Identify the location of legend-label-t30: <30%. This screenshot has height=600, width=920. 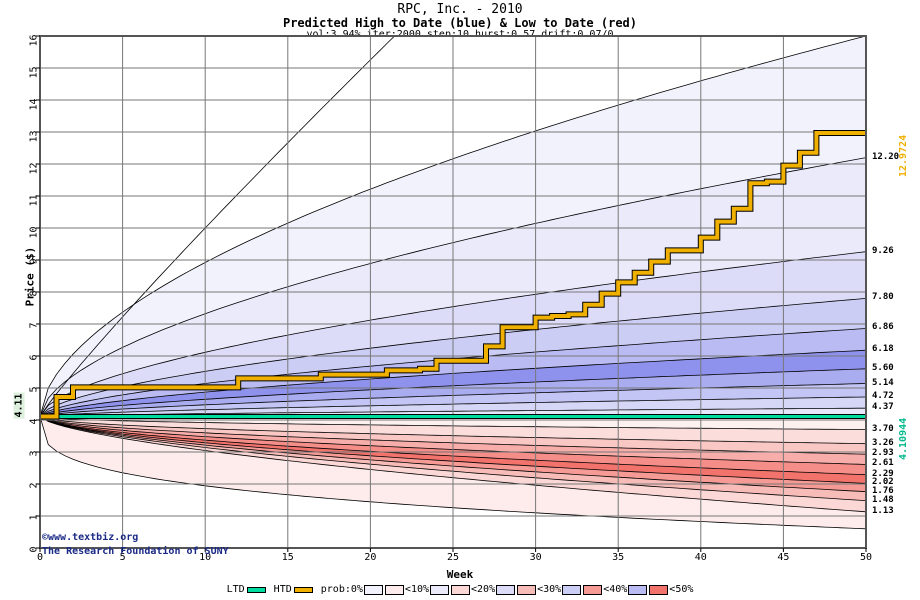
(549, 589).